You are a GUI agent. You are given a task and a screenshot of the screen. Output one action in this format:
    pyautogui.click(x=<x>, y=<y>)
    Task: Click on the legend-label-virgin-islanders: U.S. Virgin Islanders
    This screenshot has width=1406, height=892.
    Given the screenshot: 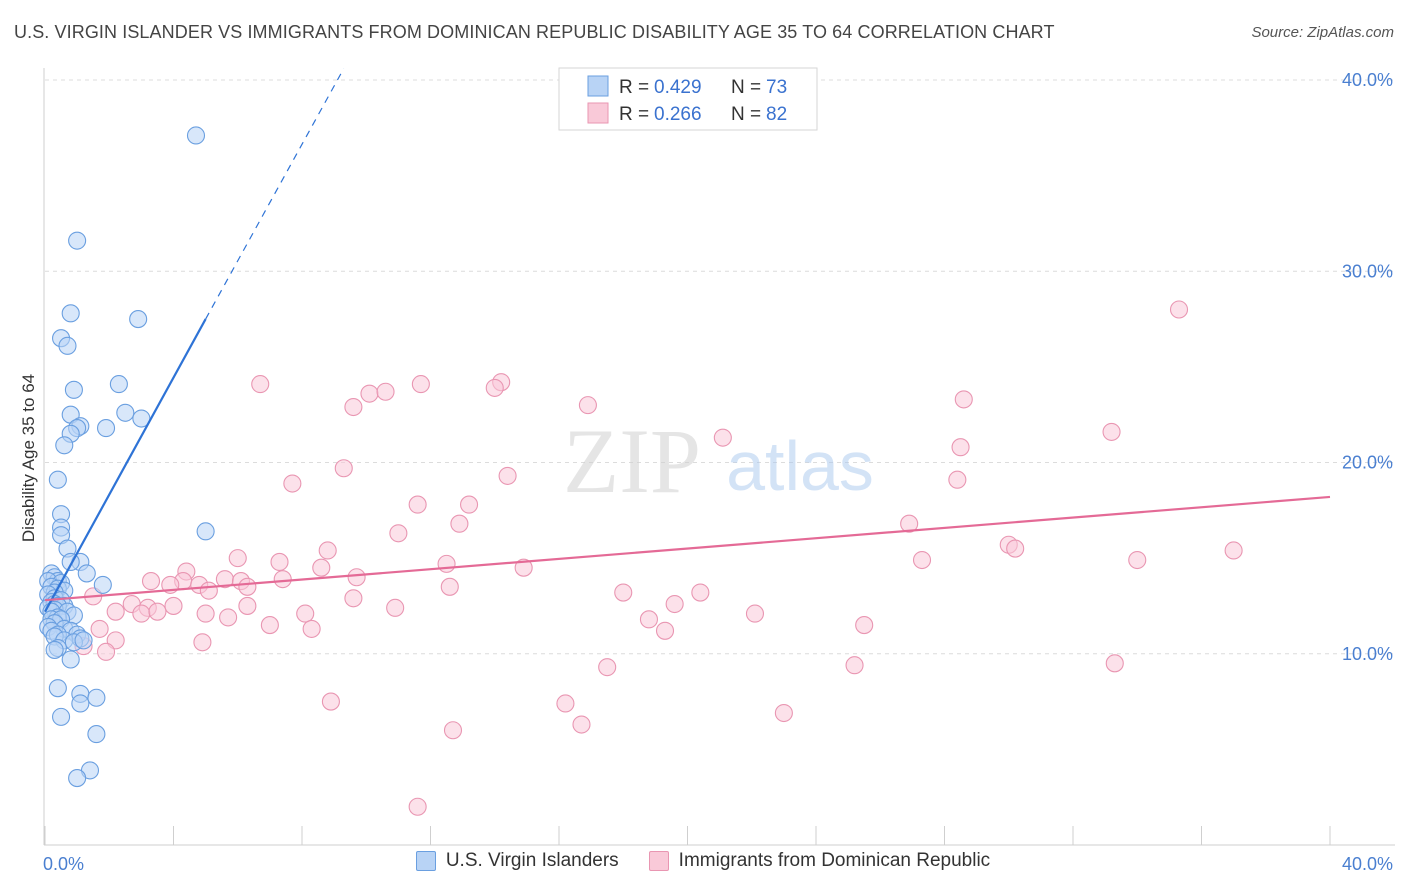 What is the action you would take?
    pyautogui.click(x=532, y=860)
    